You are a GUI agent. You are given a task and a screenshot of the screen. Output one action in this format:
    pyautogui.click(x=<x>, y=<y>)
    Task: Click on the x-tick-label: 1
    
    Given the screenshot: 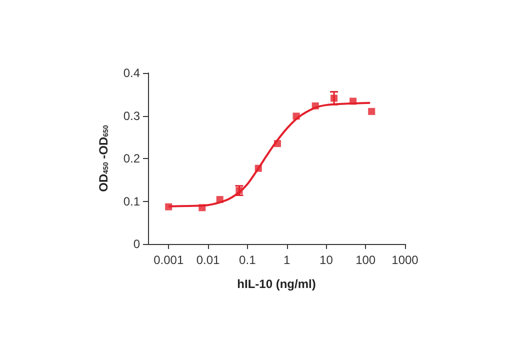 What is the action you would take?
    pyautogui.click(x=286, y=260)
    